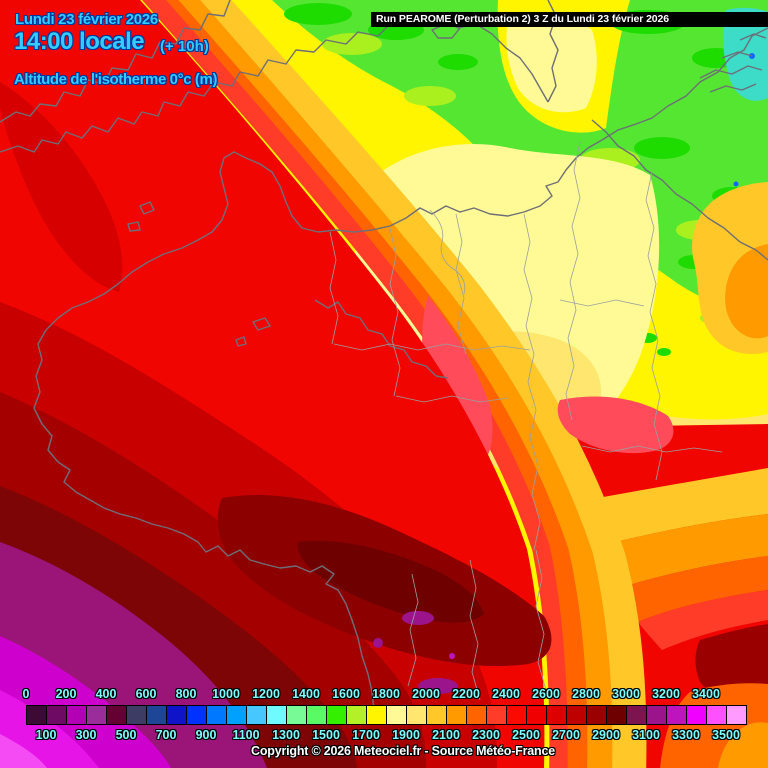 Image resolution: width=768 pixels, height=768 pixels. I want to click on legend-label-top: 2400, so click(506, 694).